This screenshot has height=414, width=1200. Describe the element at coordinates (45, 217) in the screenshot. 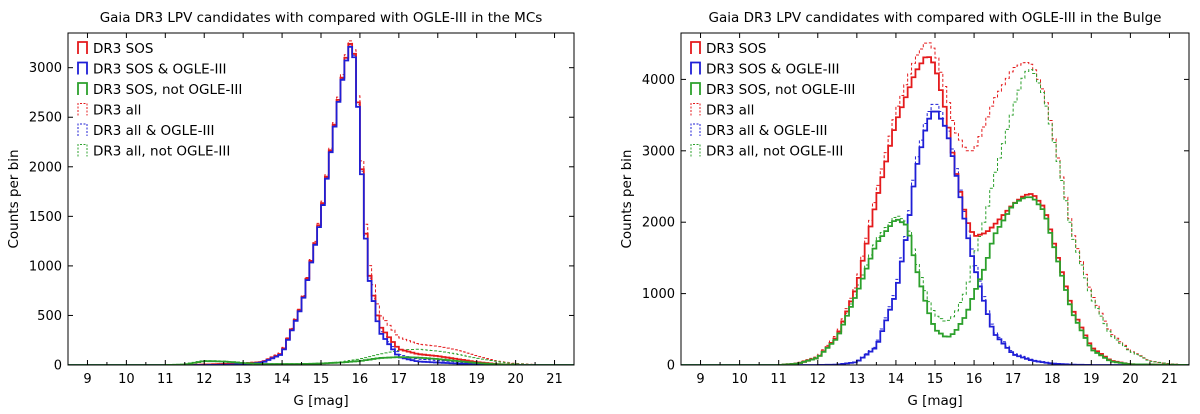

I see `y-tick-label: 1500` at that location.